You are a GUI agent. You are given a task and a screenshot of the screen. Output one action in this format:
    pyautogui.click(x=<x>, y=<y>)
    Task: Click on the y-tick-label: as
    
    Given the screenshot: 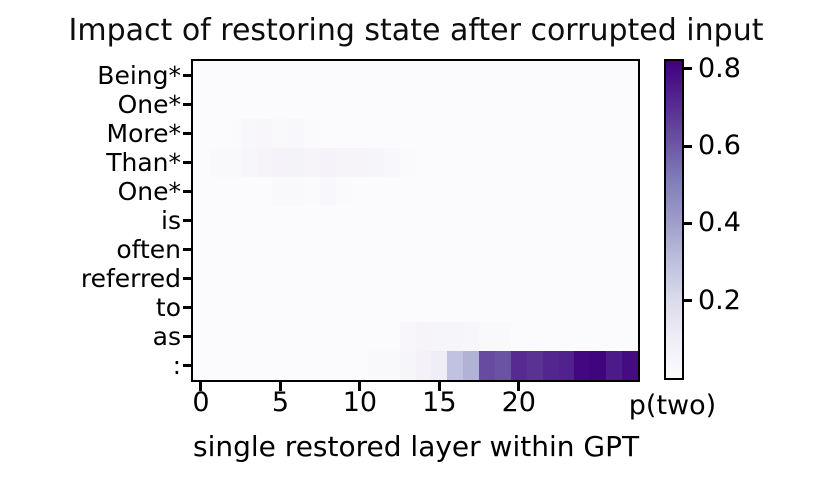 What is the action you would take?
    pyautogui.click(x=166, y=336)
    